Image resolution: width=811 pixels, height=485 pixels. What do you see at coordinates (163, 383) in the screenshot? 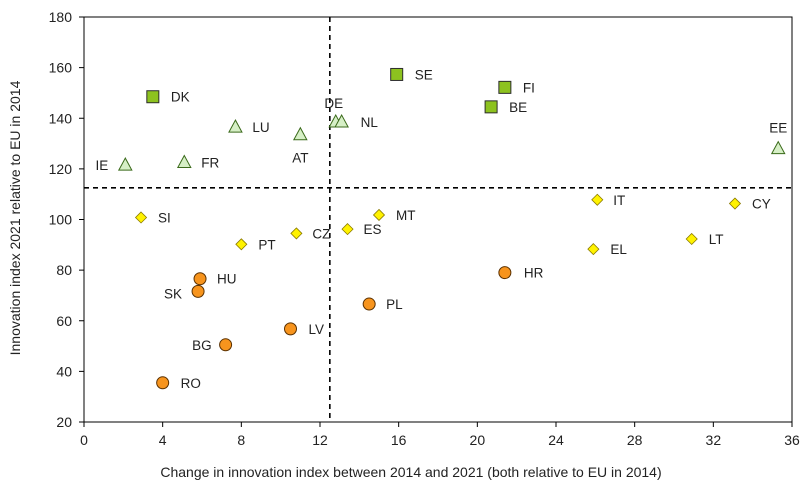
I see `point-ro` at bounding box center [163, 383].